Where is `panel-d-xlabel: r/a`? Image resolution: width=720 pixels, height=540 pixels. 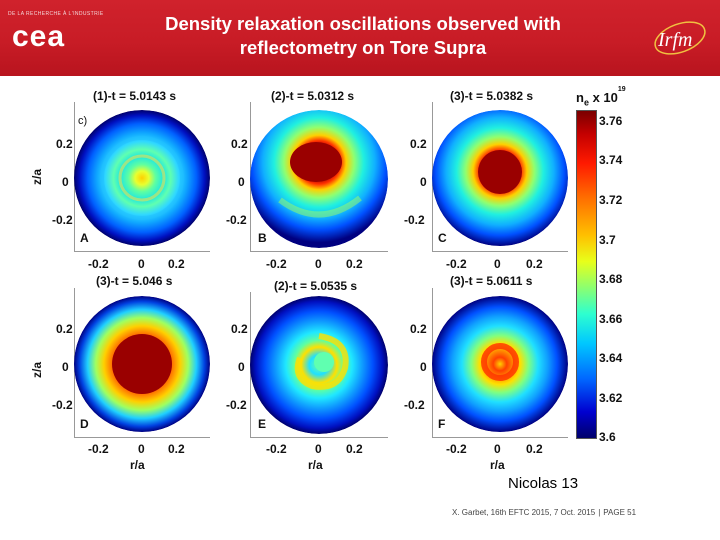
panel-d-xlabel: r/a is located at coordinates (137, 465).